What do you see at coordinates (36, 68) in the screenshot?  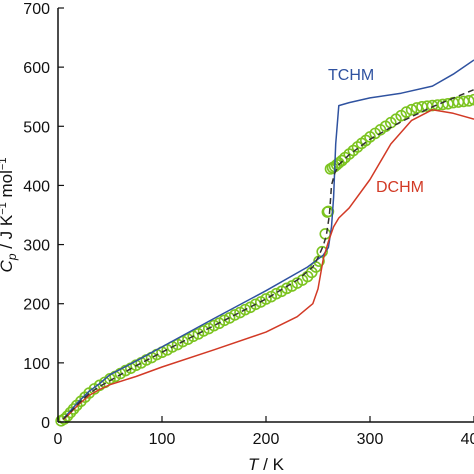 I see `y-tick-label: 600` at bounding box center [36, 68].